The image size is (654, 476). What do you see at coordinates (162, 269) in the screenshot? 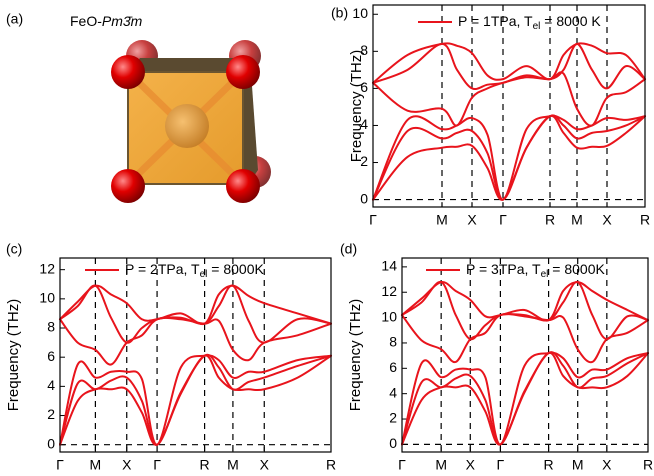
I see `legend-text: P = 2TPa, T` at bounding box center [162, 269].